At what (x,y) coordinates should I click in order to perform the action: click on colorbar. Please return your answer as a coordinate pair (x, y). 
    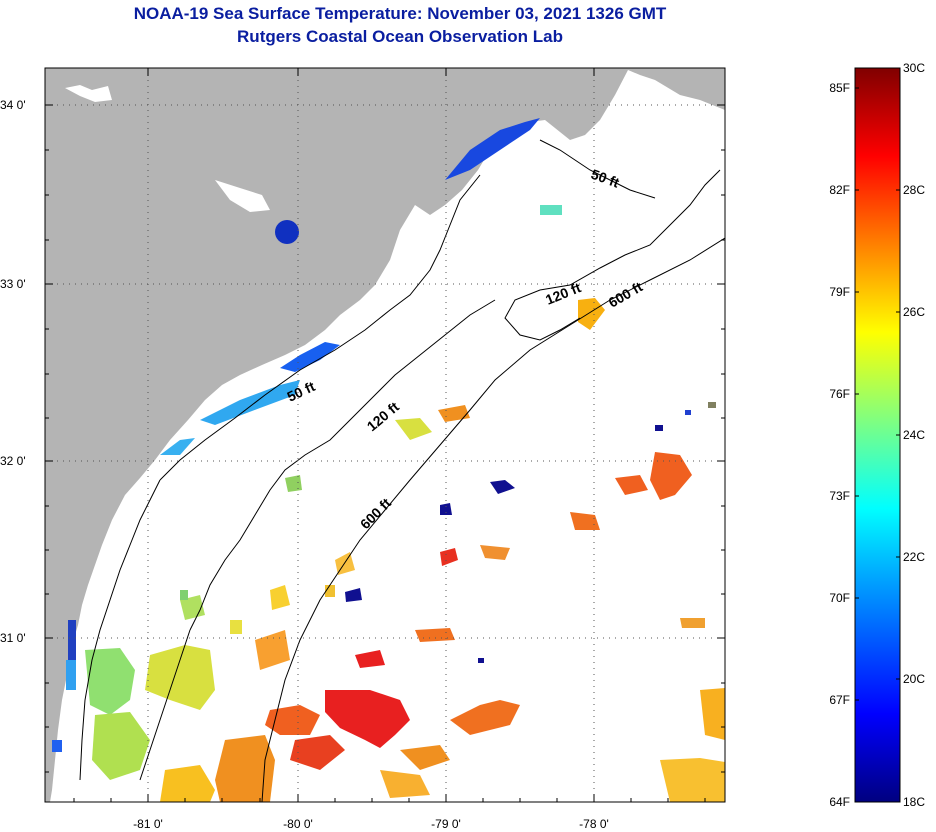
    Looking at the image, I should click on (877, 435).